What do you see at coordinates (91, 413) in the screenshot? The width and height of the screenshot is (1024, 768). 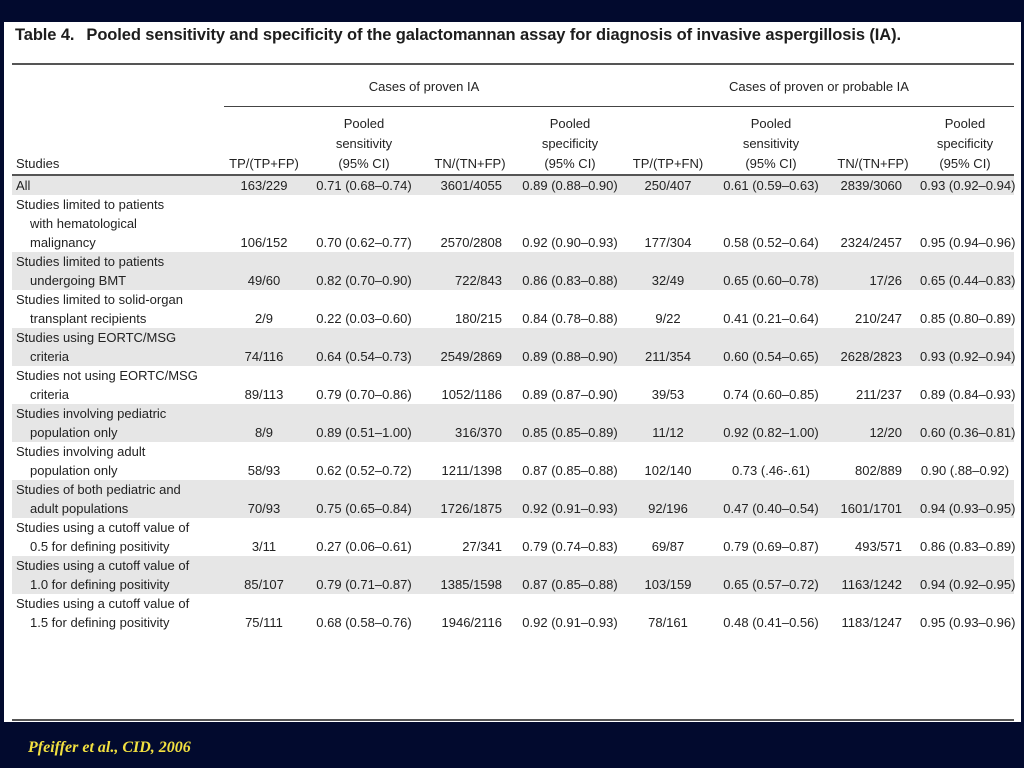 I see `study-label-line: Studies involving pediatric` at bounding box center [91, 413].